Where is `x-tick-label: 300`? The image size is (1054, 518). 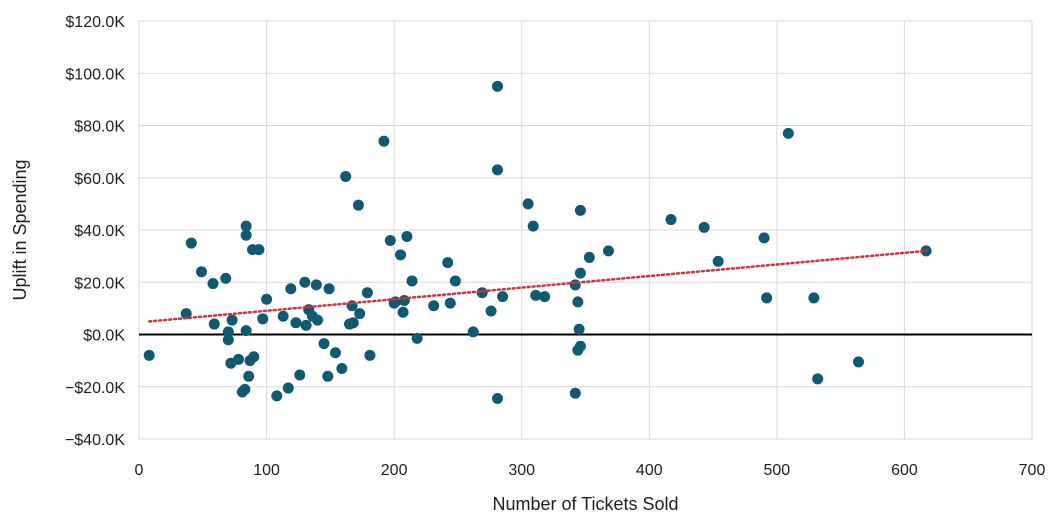
x-tick-label: 300 is located at coordinates (521, 470).